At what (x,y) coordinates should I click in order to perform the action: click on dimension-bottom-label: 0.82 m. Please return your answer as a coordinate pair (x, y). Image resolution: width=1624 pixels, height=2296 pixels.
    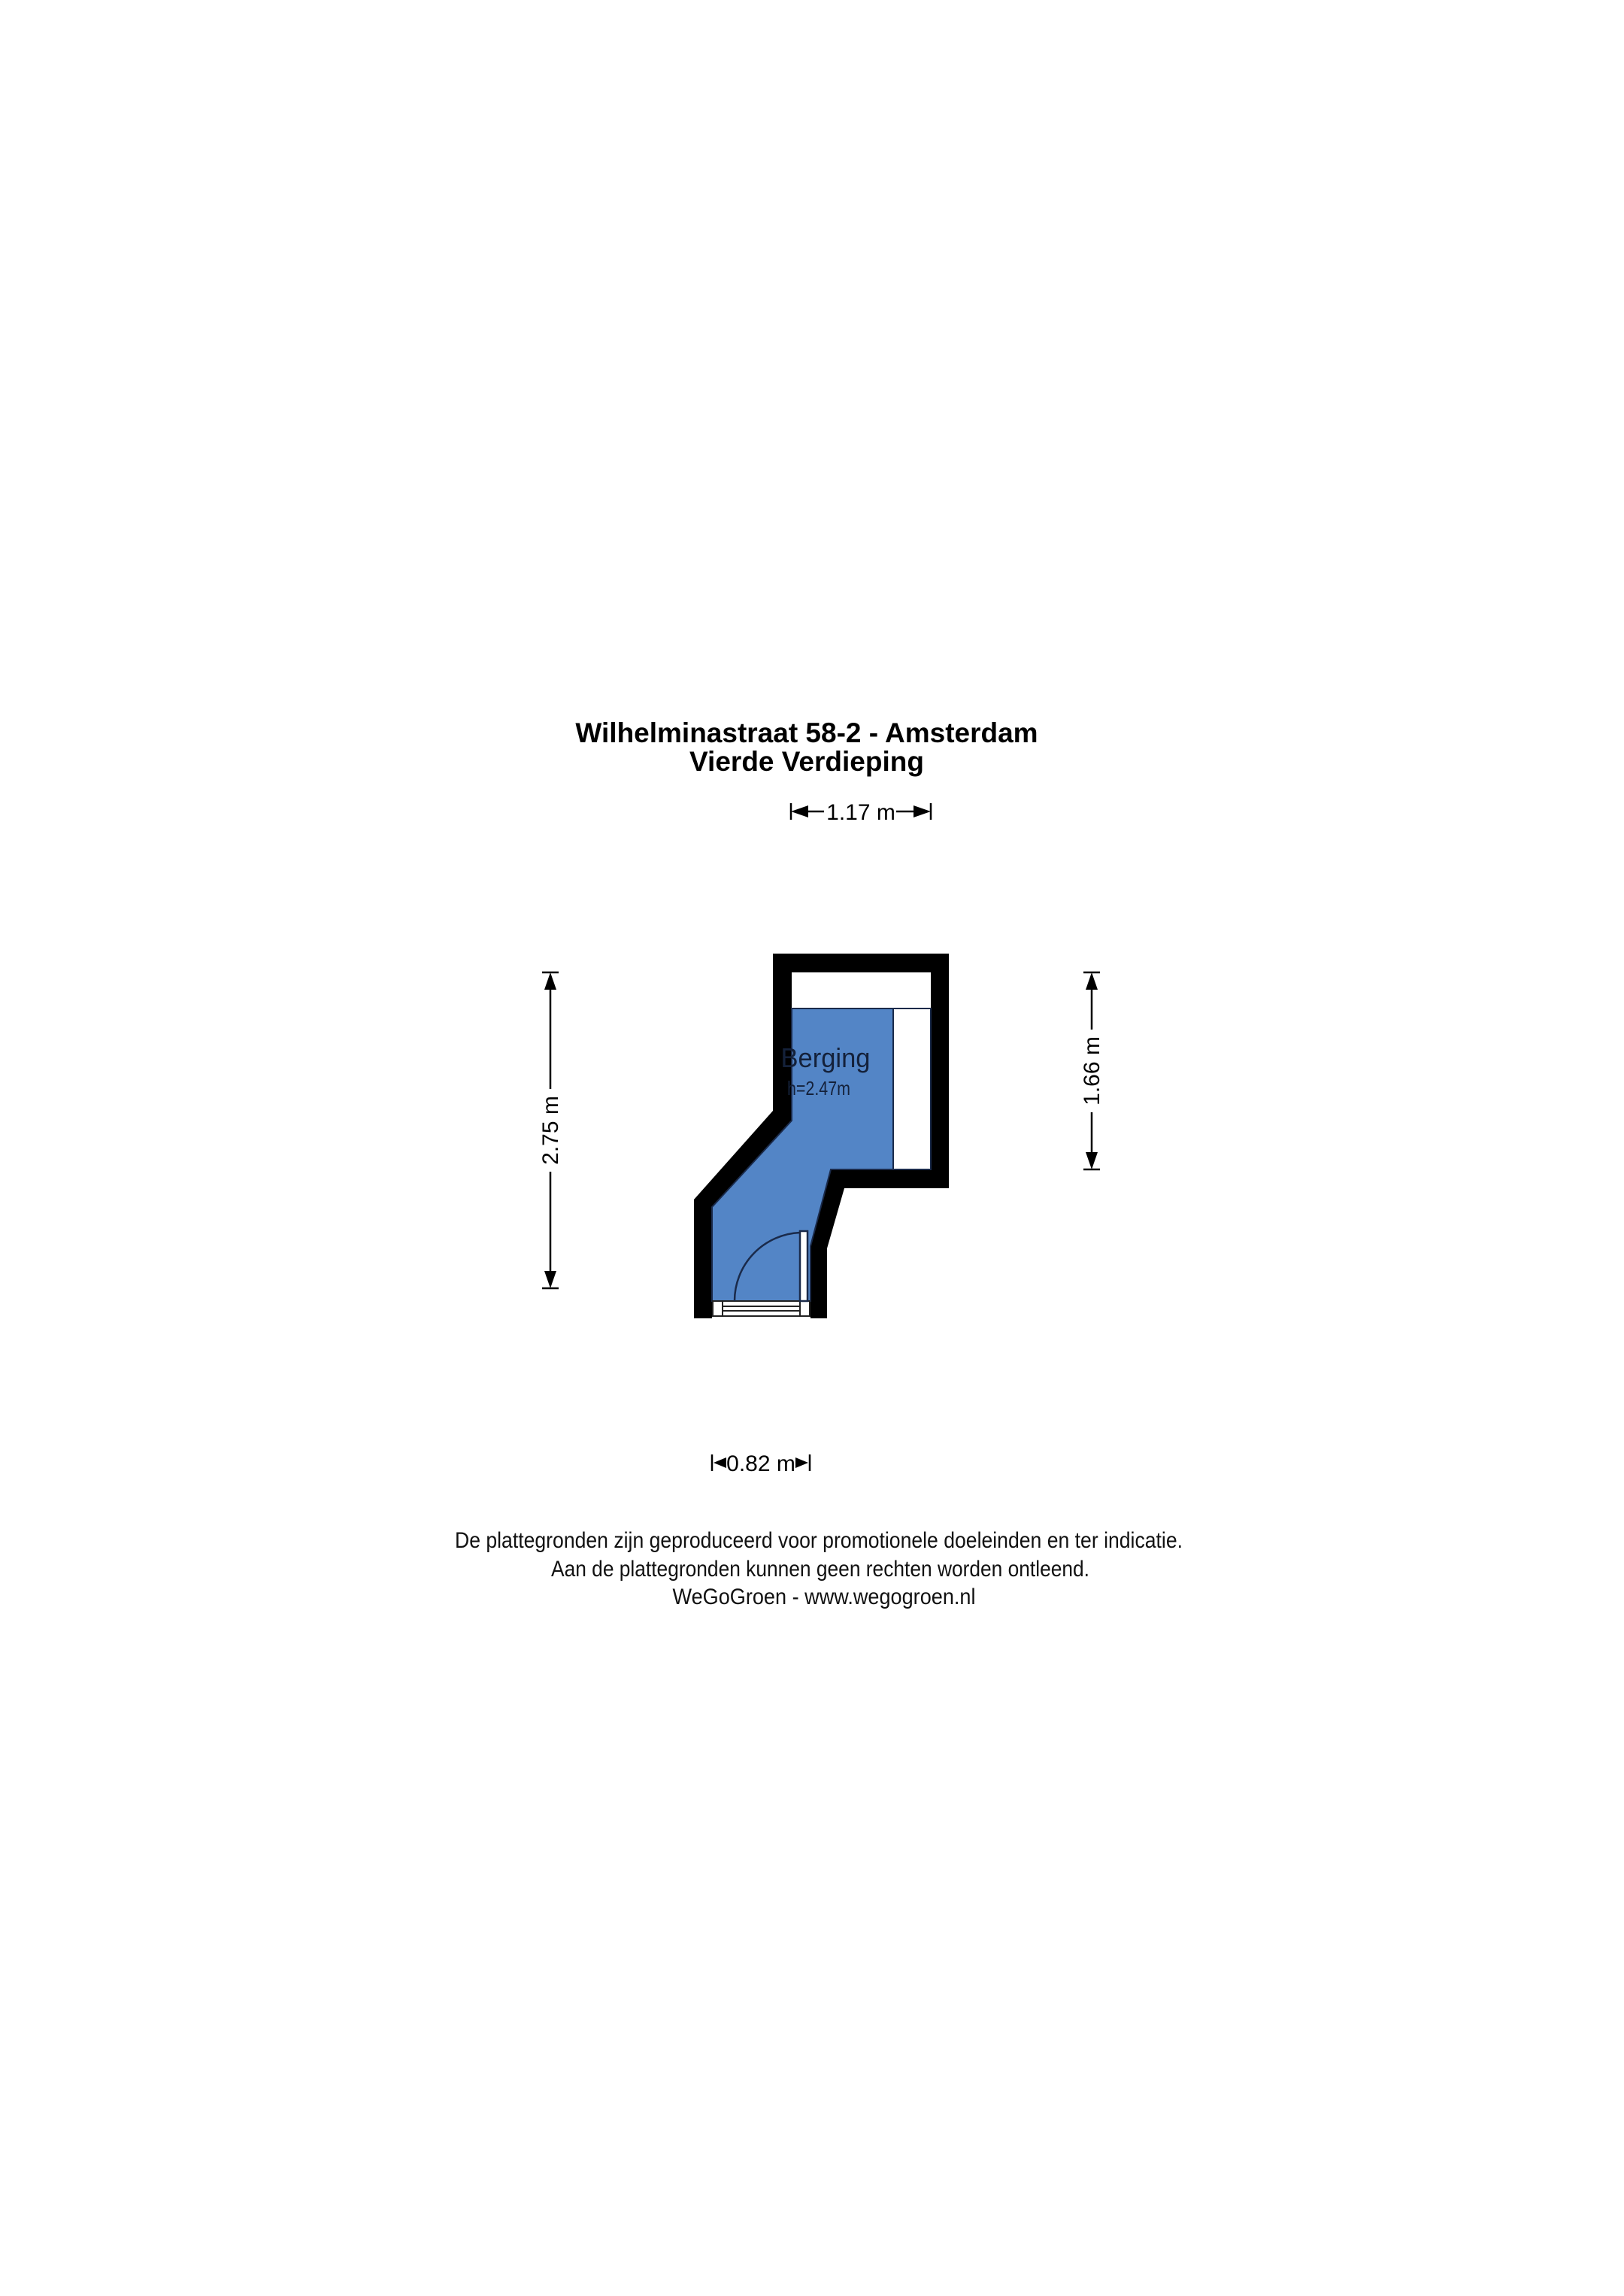
    Looking at the image, I should click on (760, 1463).